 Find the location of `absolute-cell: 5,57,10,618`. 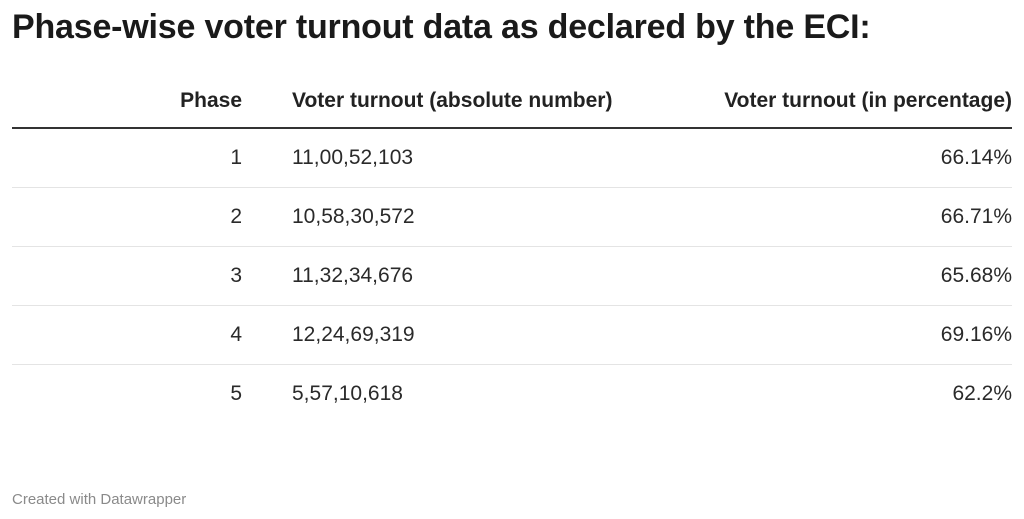

absolute-cell: 5,57,10,618 is located at coordinates (347, 393).